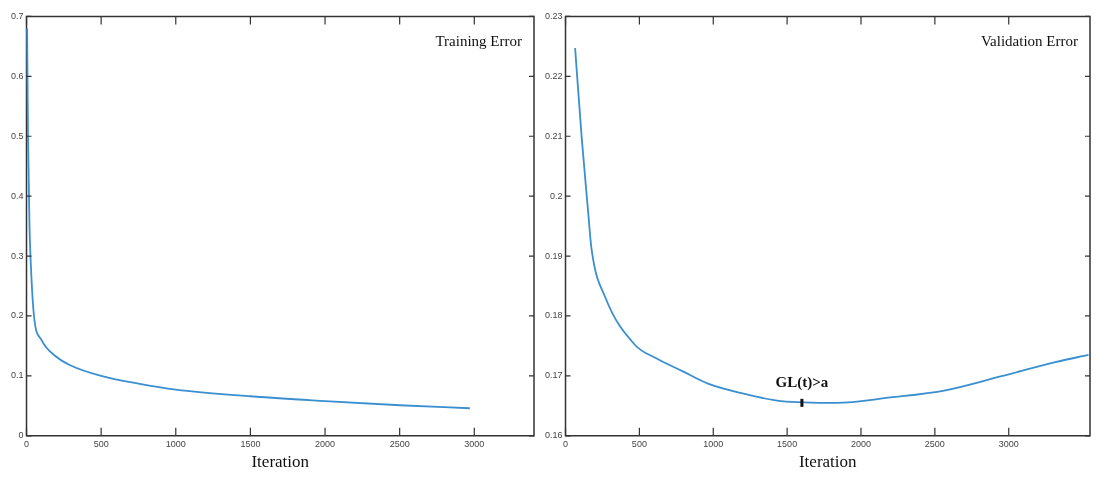 The height and width of the screenshot is (485, 1104). I want to click on y-tick-label: 0.19, so click(553, 255).